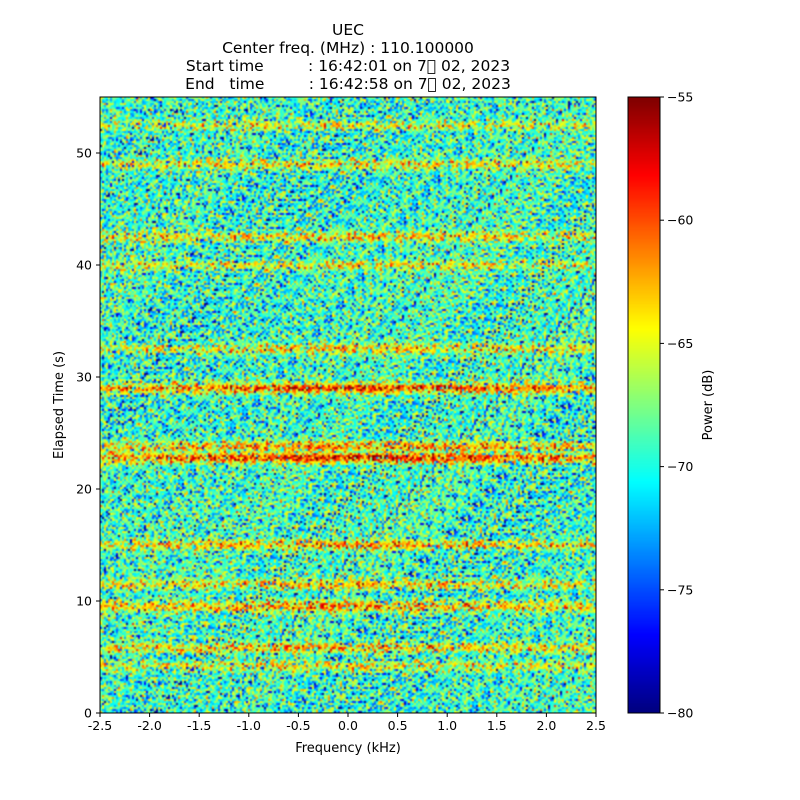  Describe the element at coordinates (84, 265) in the screenshot. I see `y-tick-label: 40` at that location.